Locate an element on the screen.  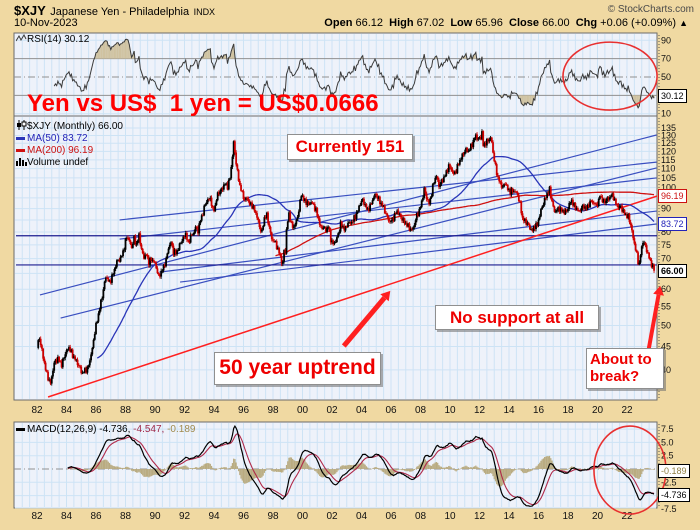
candlestick-icon is located at coordinates (22, 125).